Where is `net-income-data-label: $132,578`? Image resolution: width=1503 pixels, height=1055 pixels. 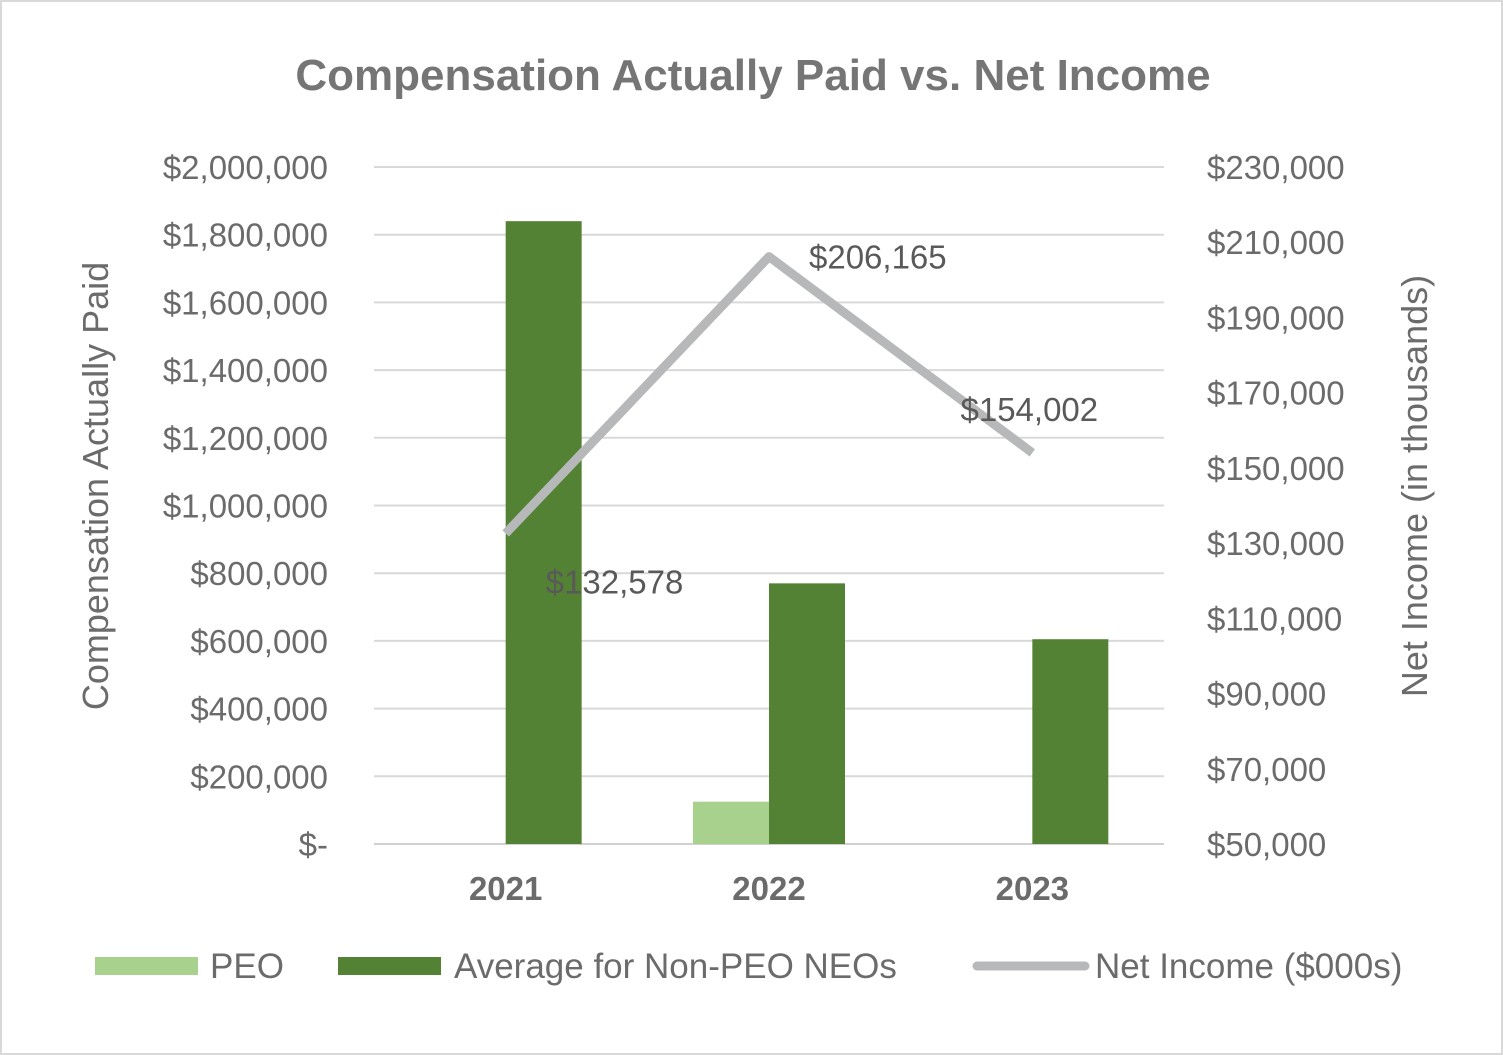
net-income-data-label: $132,578 is located at coordinates (615, 581).